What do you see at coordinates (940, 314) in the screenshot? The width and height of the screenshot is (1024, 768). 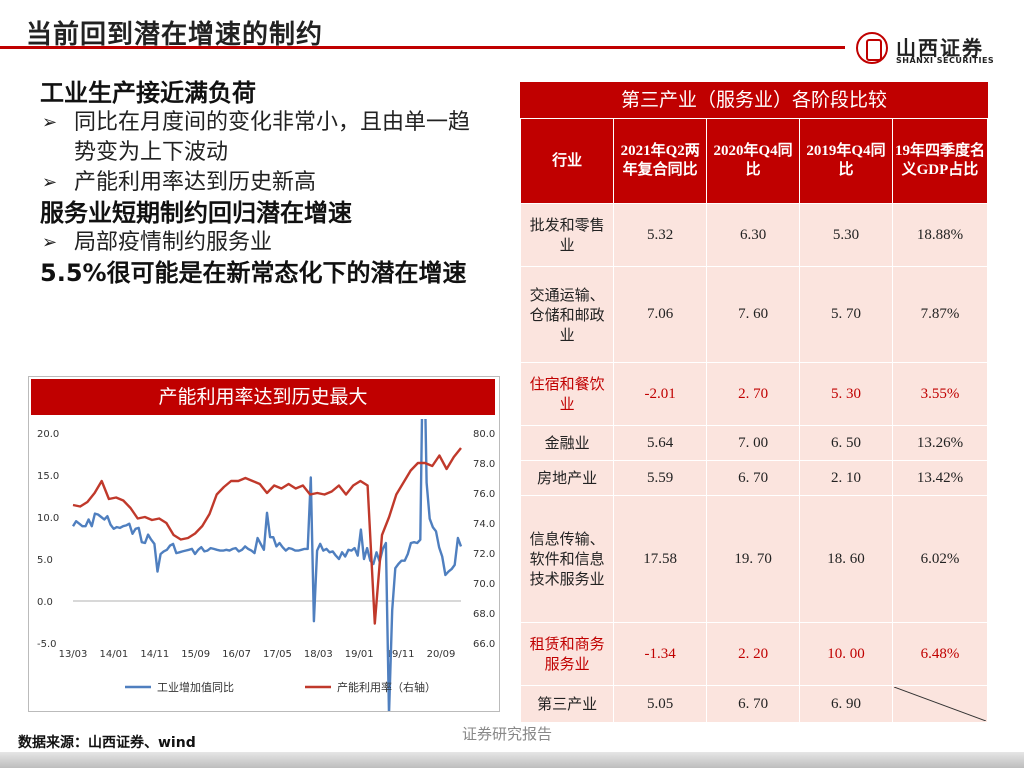 I see `value-cell: 7.87%` at bounding box center [940, 314].